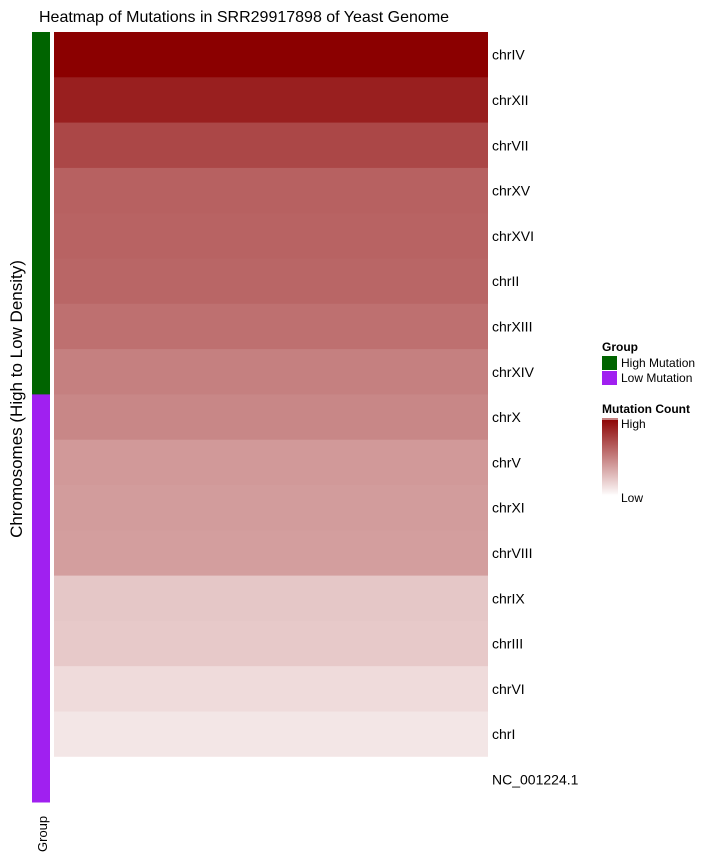 The width and height of the screenshot is (711, 861). Describe the element at coordinates (508, 689) in the screenshot. I see `row-label-chrVI: chrVI` at that location.